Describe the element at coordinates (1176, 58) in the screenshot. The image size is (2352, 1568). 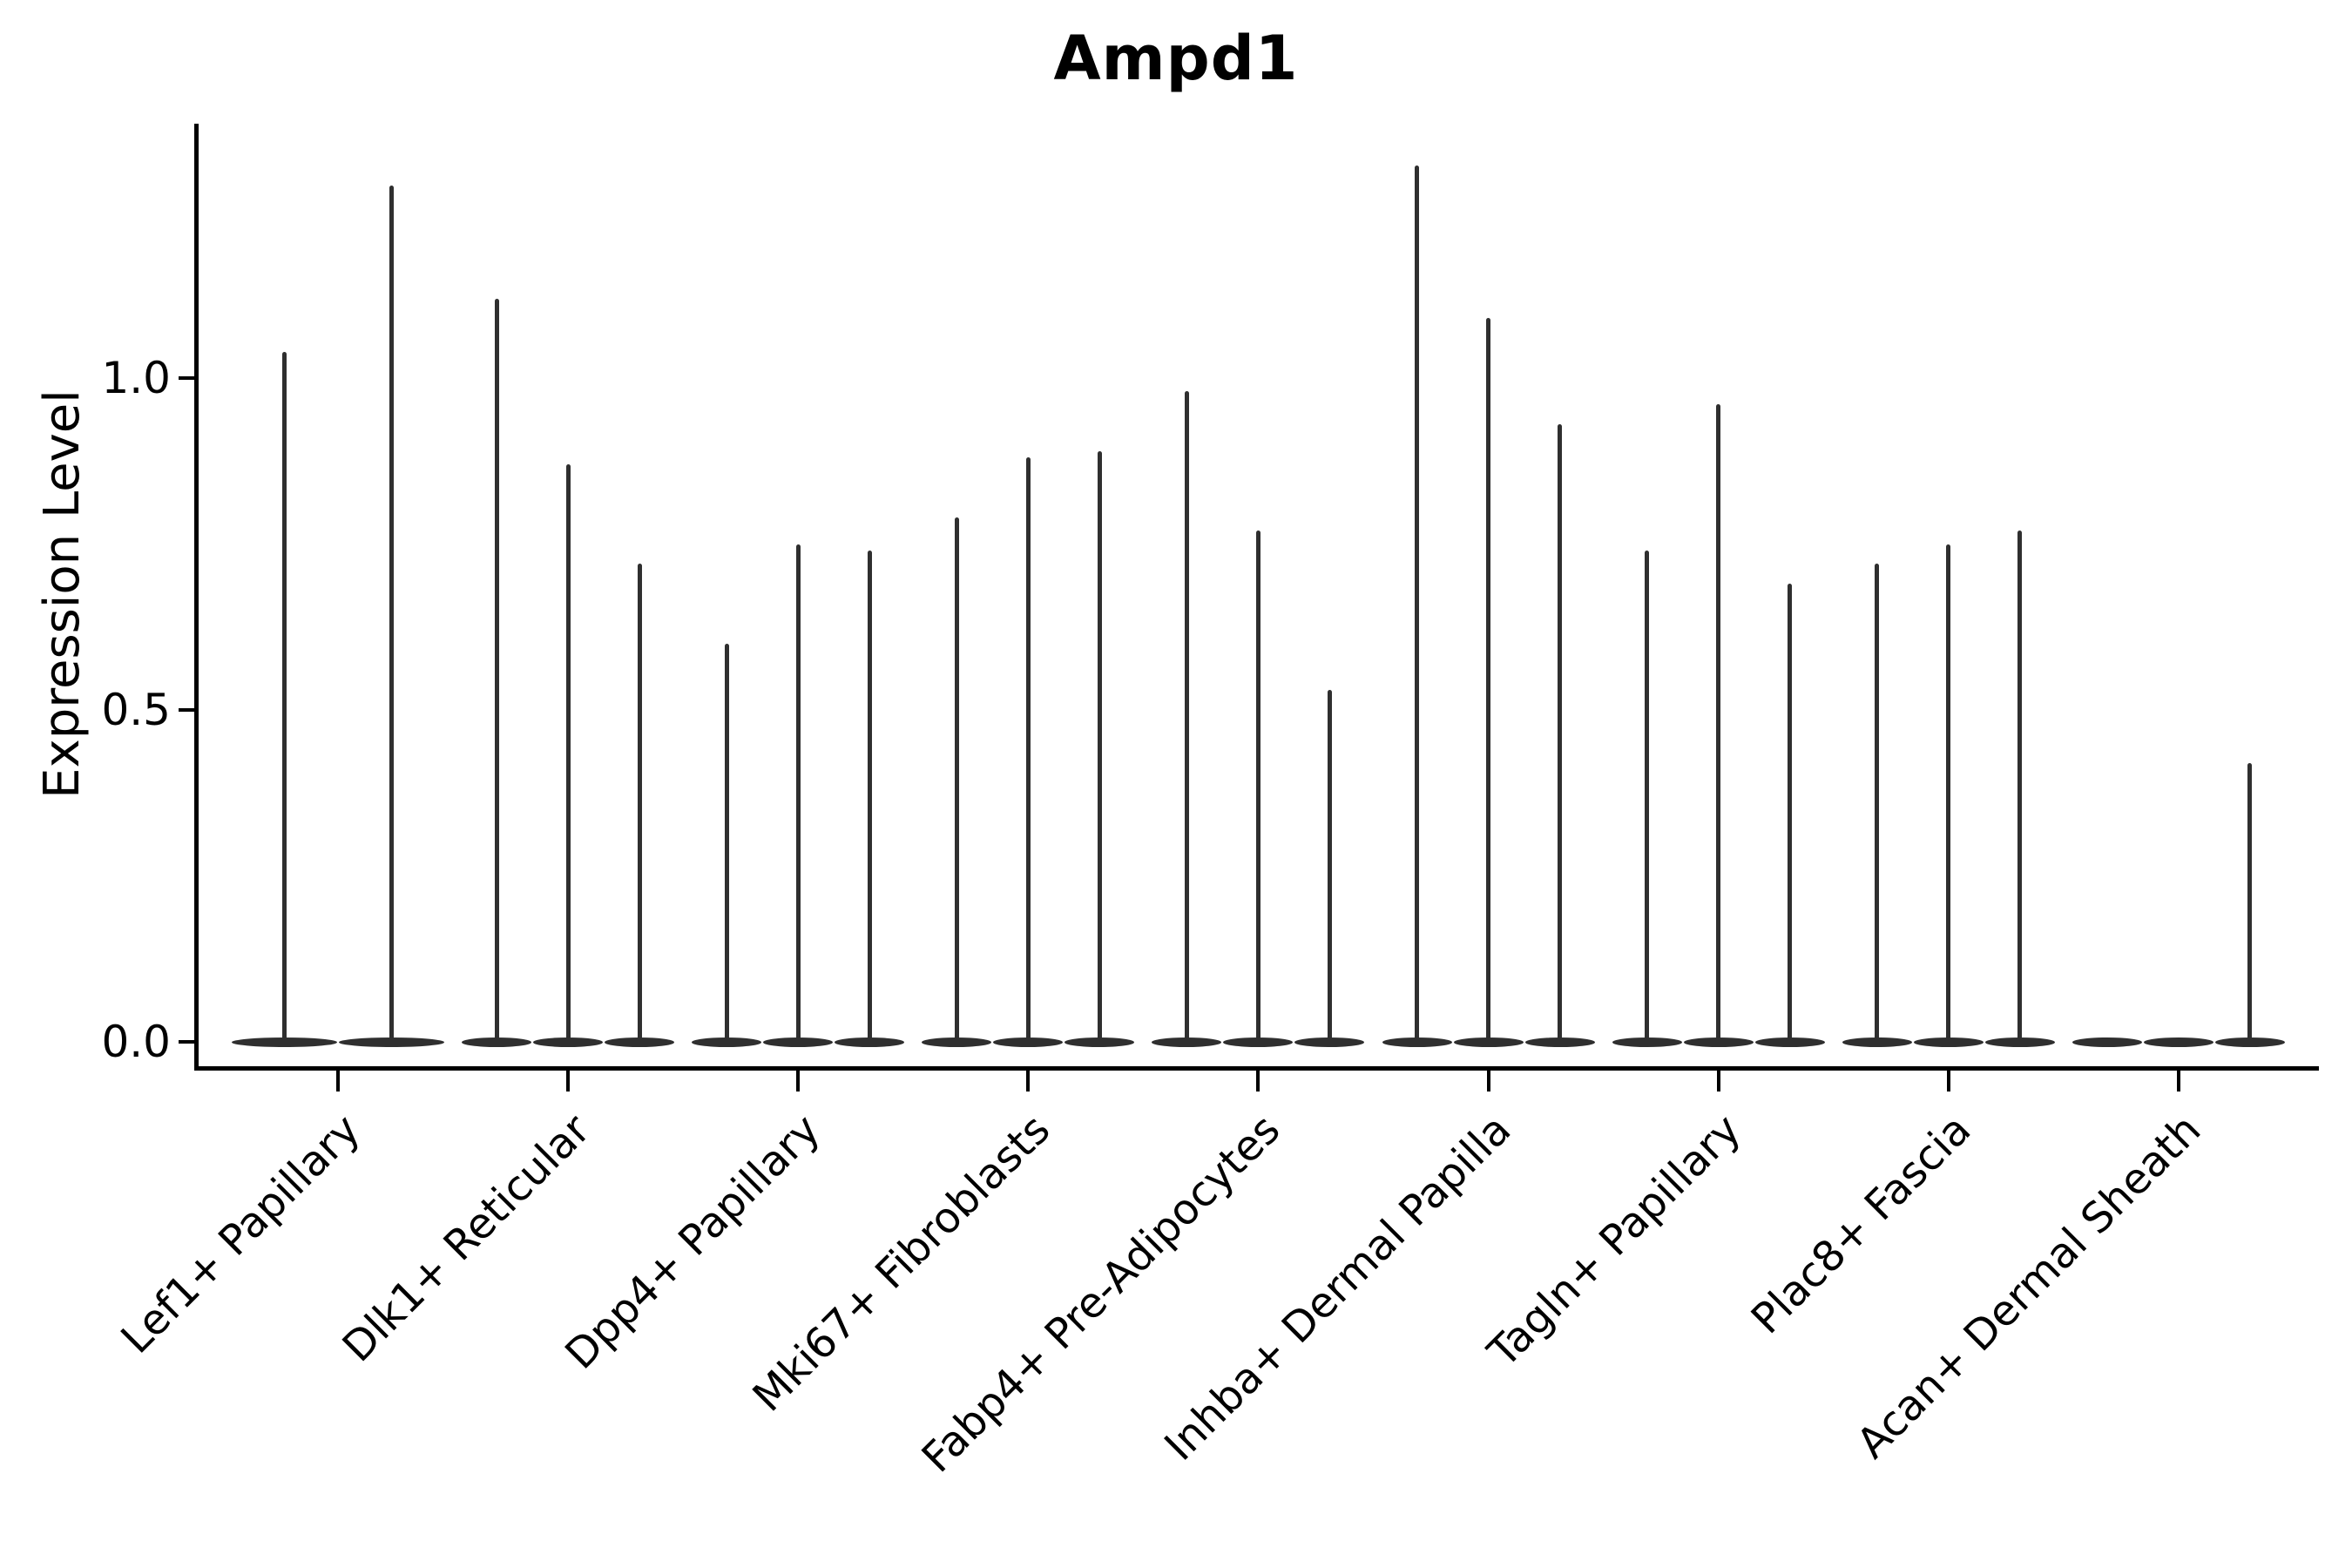
I see `plot-title: Ampd1` at that location.